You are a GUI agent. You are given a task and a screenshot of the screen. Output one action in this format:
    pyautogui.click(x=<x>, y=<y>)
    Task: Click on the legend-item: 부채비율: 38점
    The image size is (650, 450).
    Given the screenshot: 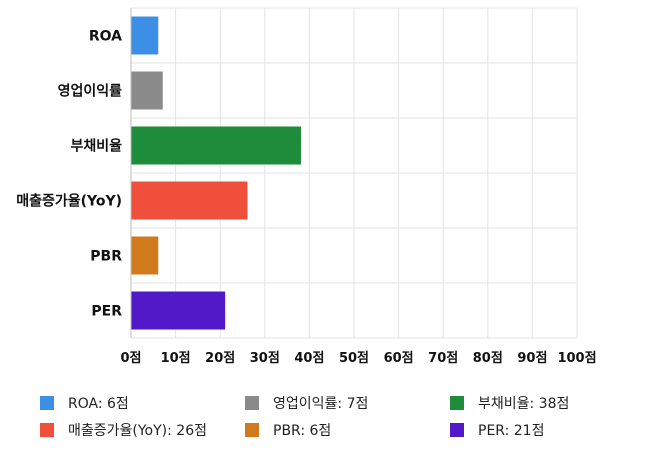 What is the action you would take?
    pyautogui.click(x=509, y=403)
    